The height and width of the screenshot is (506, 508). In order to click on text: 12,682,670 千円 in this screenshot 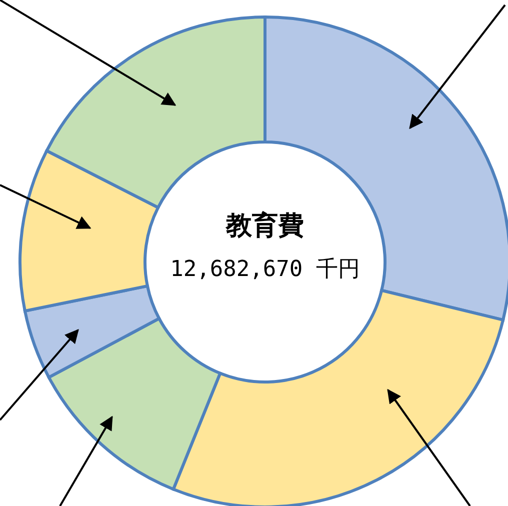, I will do `click(265, 269)`.